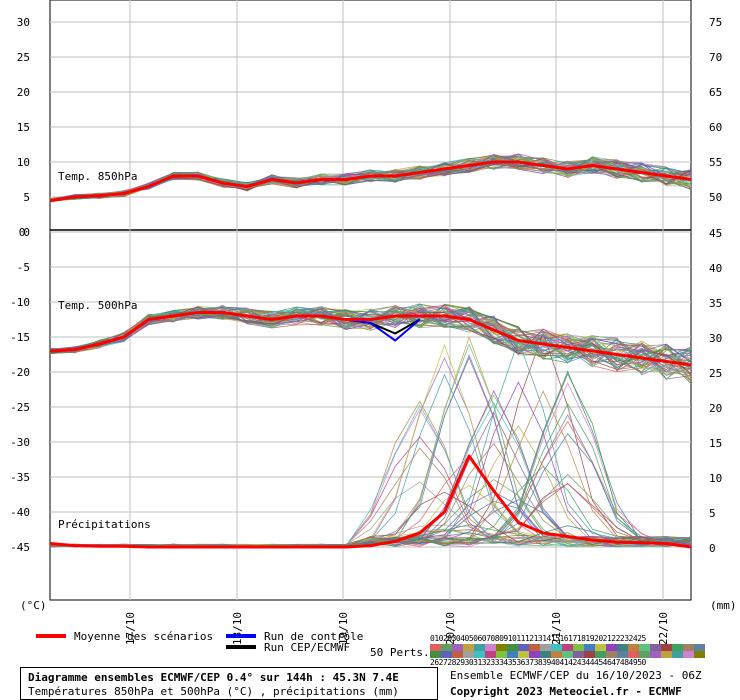  What do you see at coordinates (715, 197) in the screenshot?
I see `y-tick-right: 50` at bounding box center [715, 197].